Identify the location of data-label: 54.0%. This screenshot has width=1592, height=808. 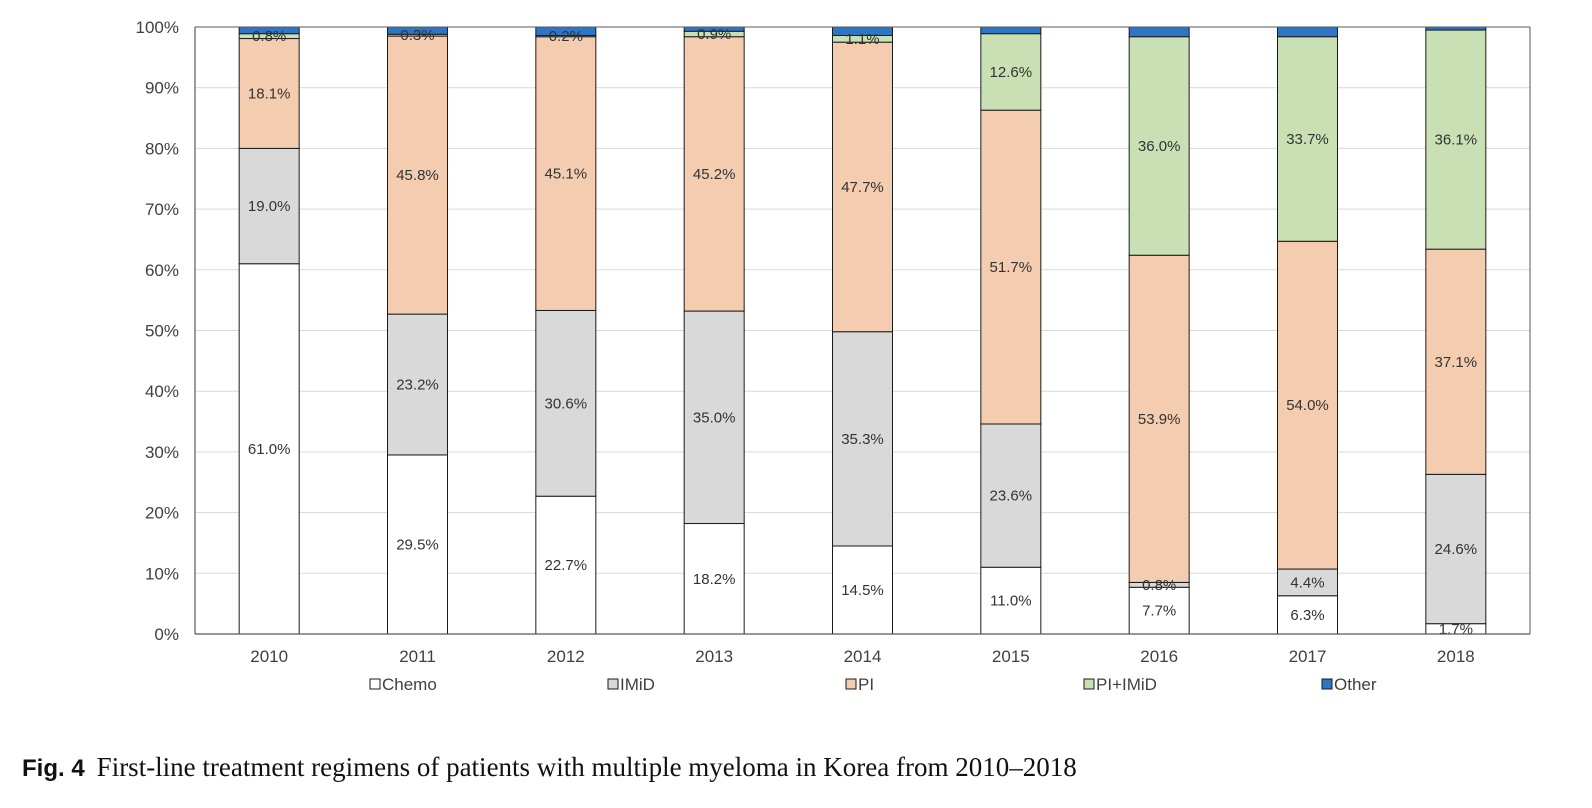
(1307, 405).